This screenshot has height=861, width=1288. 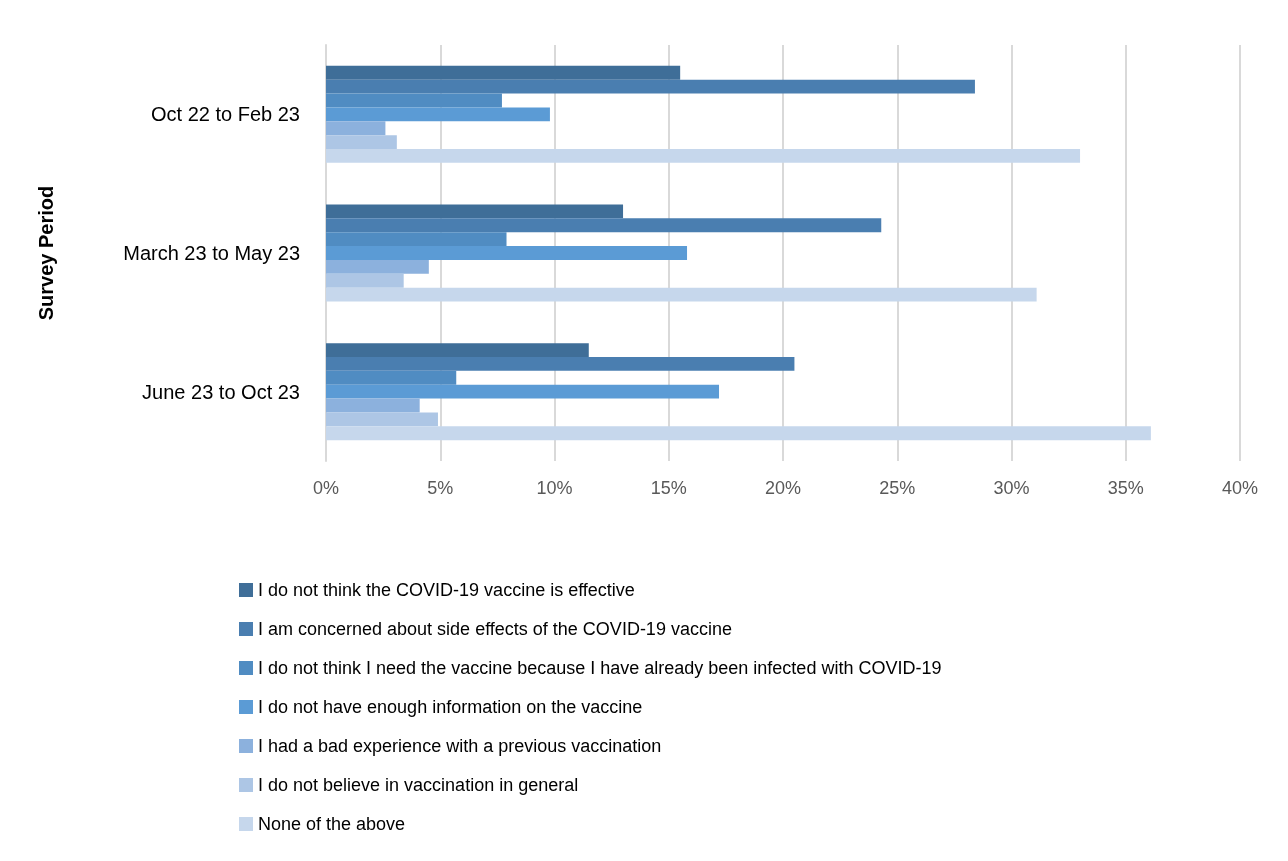 I want to click on legend-label: I do not think the COVID-19 vaccine is effective, so click(x=446, y=590).